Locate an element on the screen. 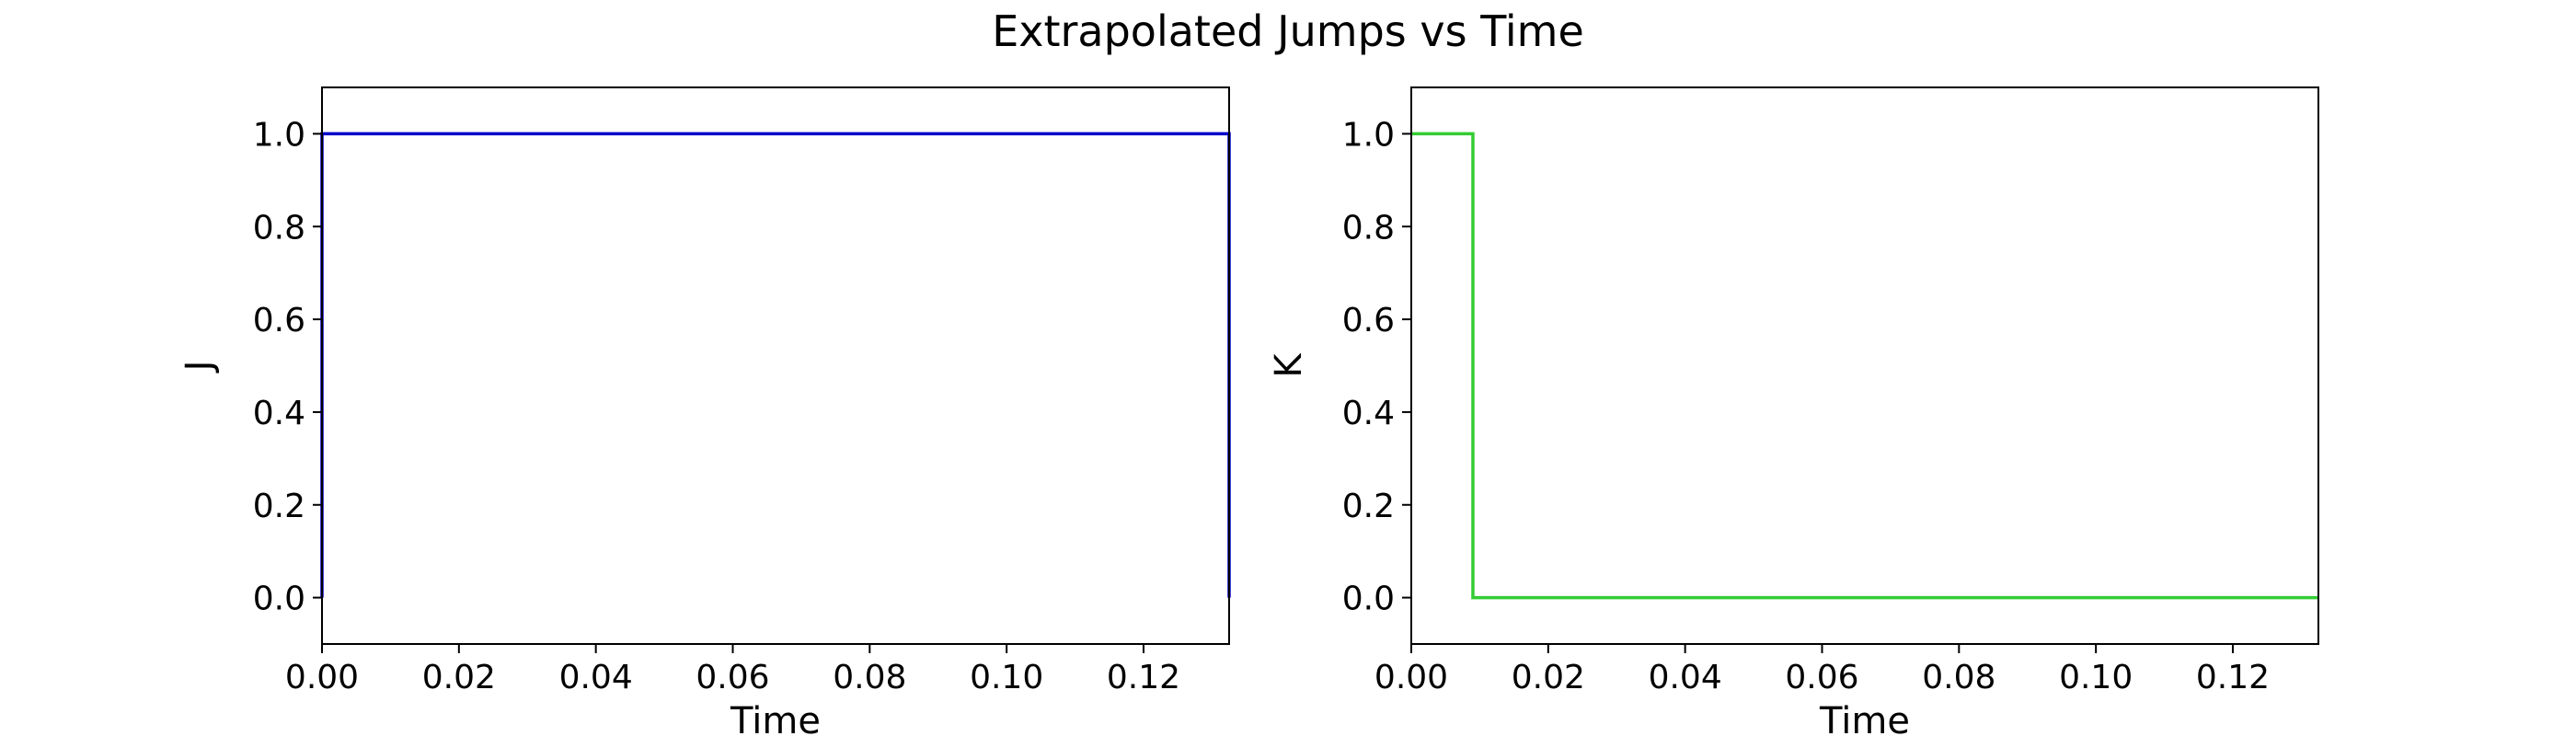  x-tick-label-k-2: 0.04 is located at coordinates (1685, 677).